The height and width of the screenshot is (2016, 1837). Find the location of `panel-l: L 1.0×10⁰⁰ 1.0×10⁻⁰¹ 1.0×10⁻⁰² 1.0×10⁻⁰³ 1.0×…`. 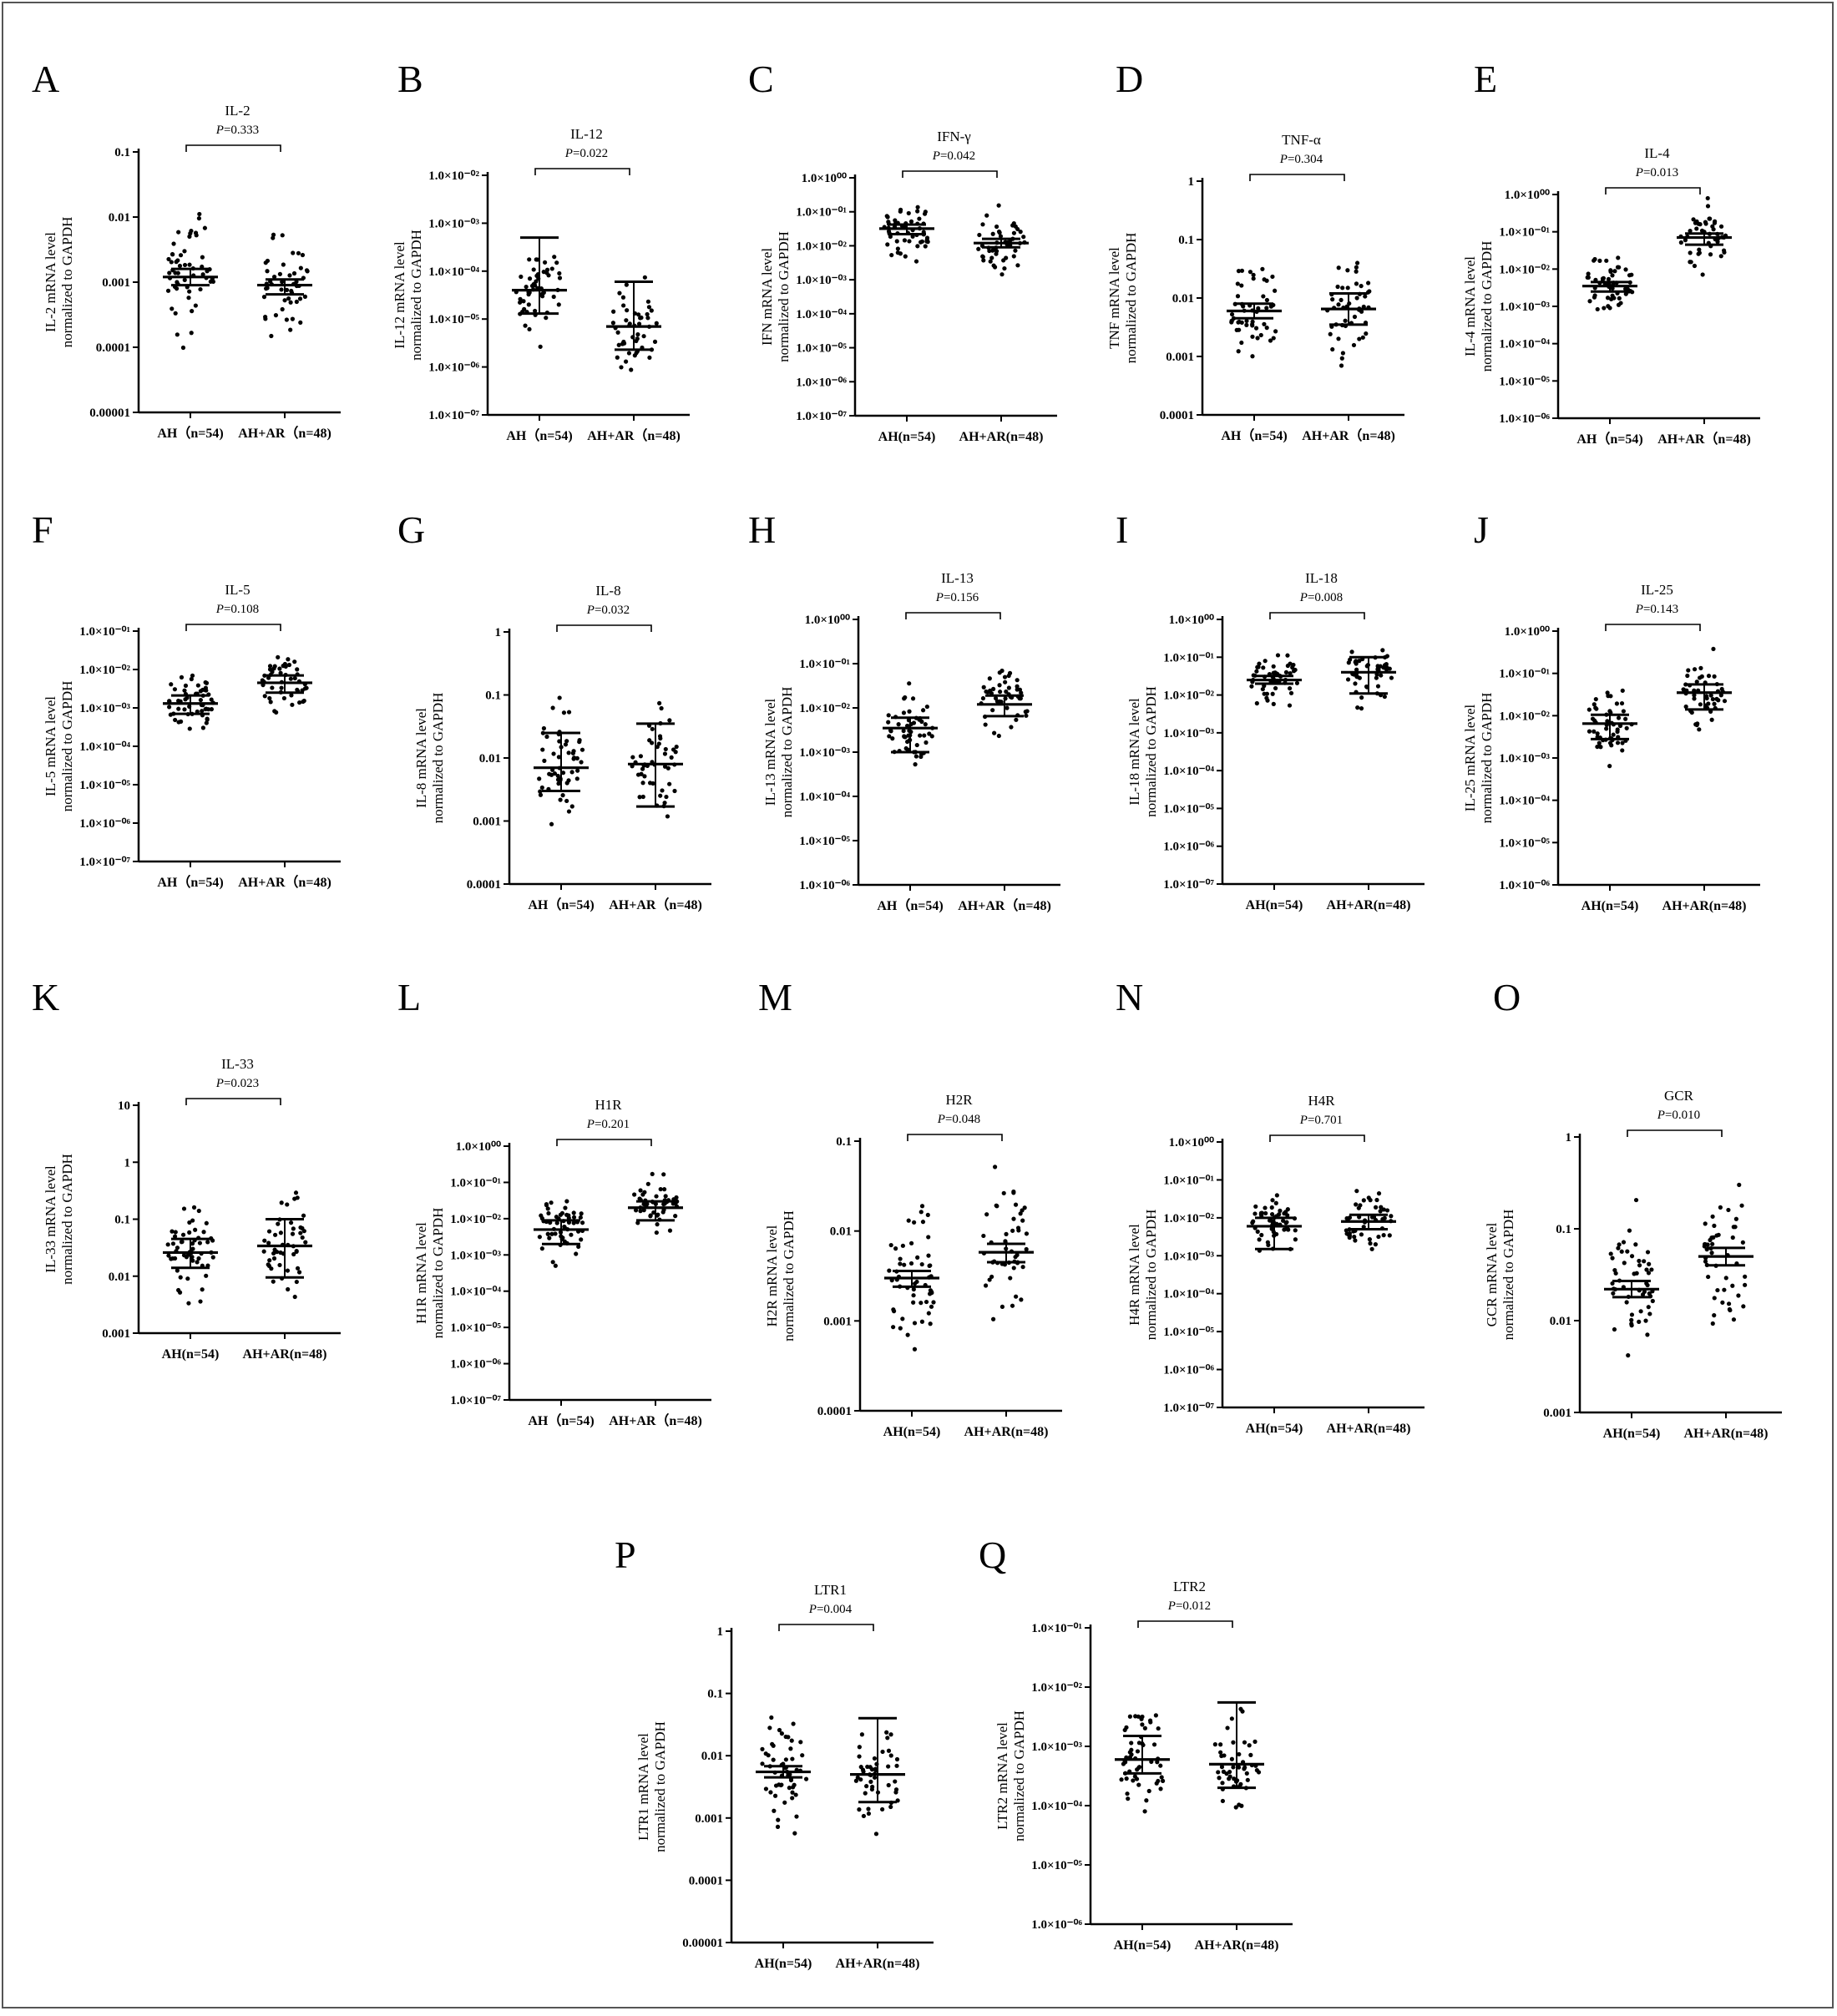

panel-l: L 1.0×10⁰⁰ 1.0×10⁻⁰¹ 1.0×10⁻⁰² 1.0×10⁻⁰³ 1.0×… is located at coordinates (554, 1202).